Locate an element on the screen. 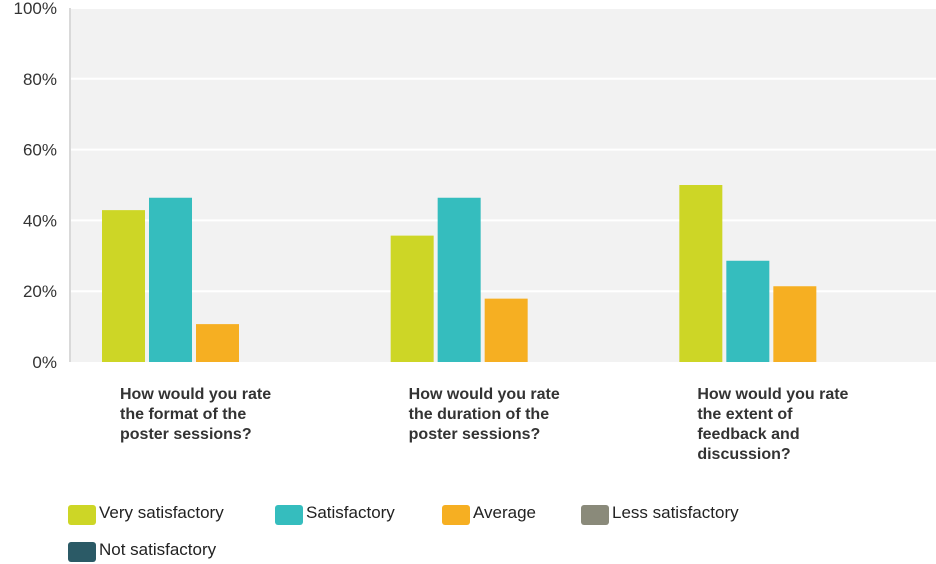  y-axis-ticks: 0% 20% 40% 60% 80% 100% is located at coordinates (35, 186).